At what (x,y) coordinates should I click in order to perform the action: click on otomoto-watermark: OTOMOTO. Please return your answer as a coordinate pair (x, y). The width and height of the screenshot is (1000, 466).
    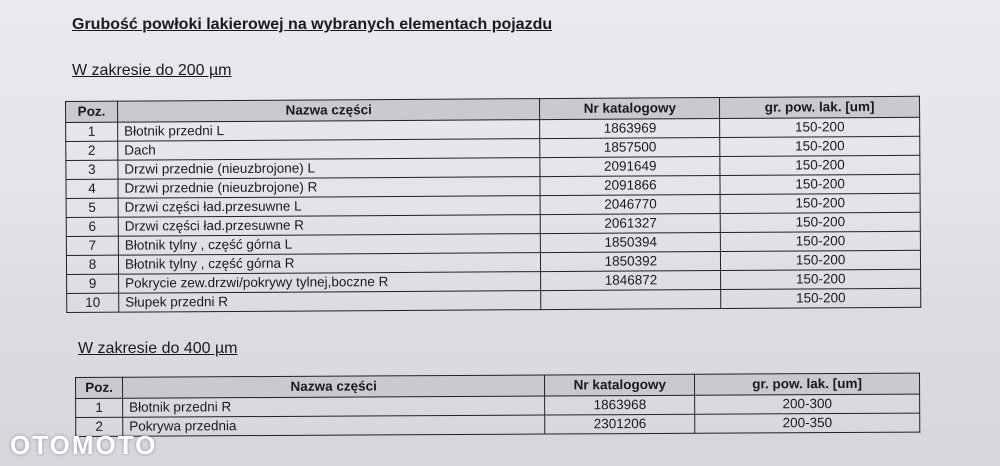
    Looking at the image, I should click on (84, 445).